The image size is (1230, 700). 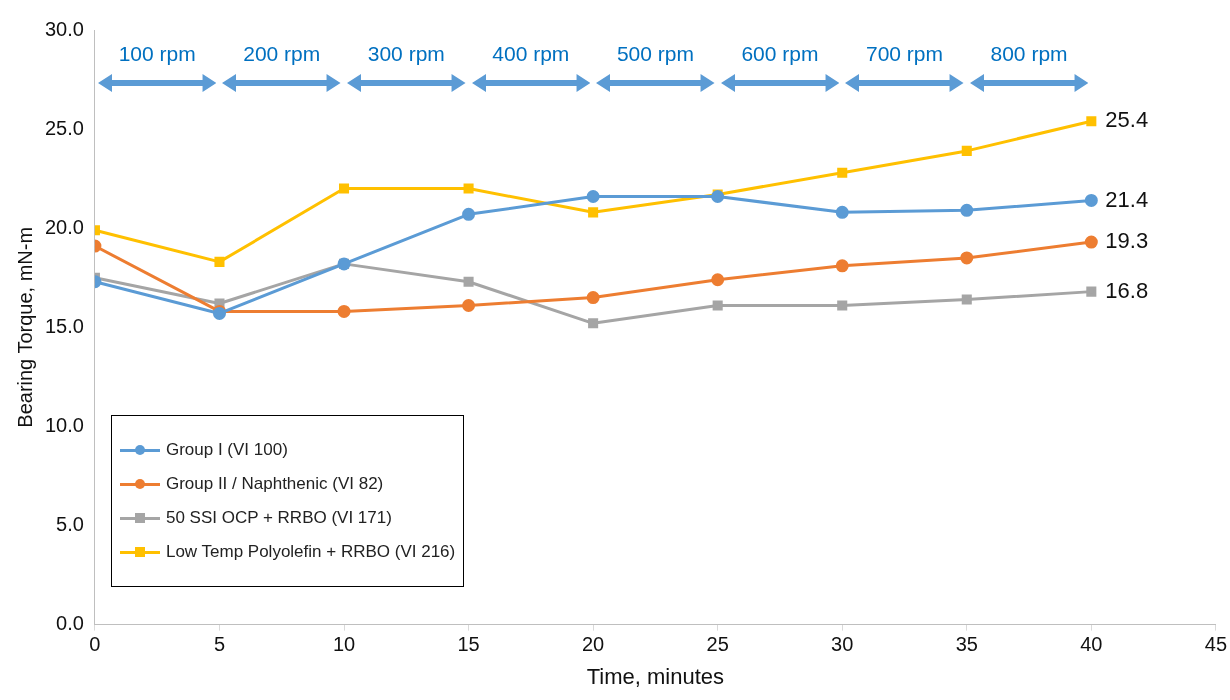 What do you see at coordinates (780, 54) in the screenshot?
I see `annotation: 600 rpm` at bounding box center [780, 54].